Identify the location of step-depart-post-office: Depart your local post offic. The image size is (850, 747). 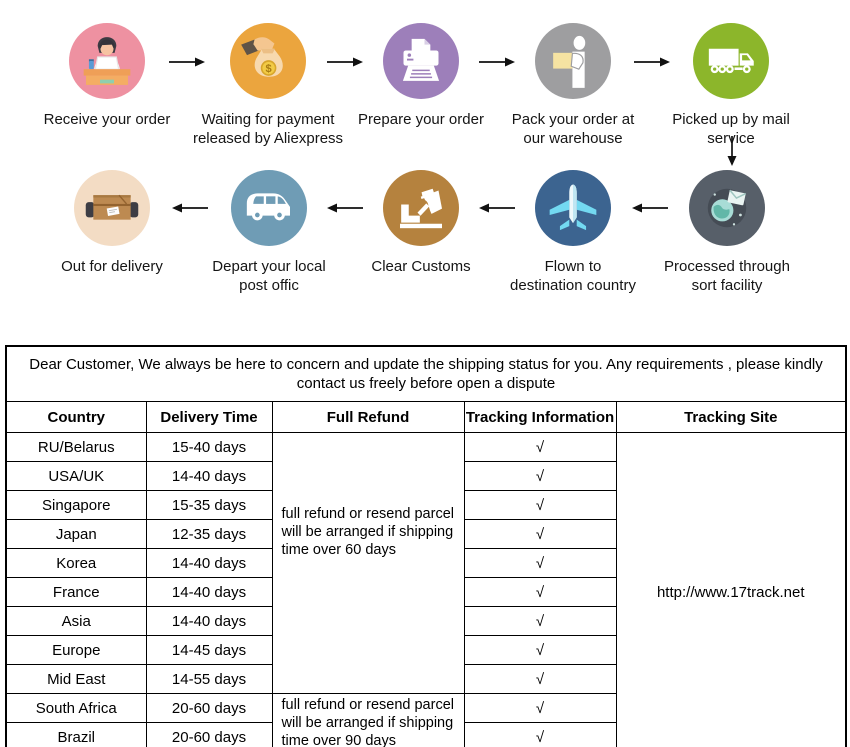
(269, 232).